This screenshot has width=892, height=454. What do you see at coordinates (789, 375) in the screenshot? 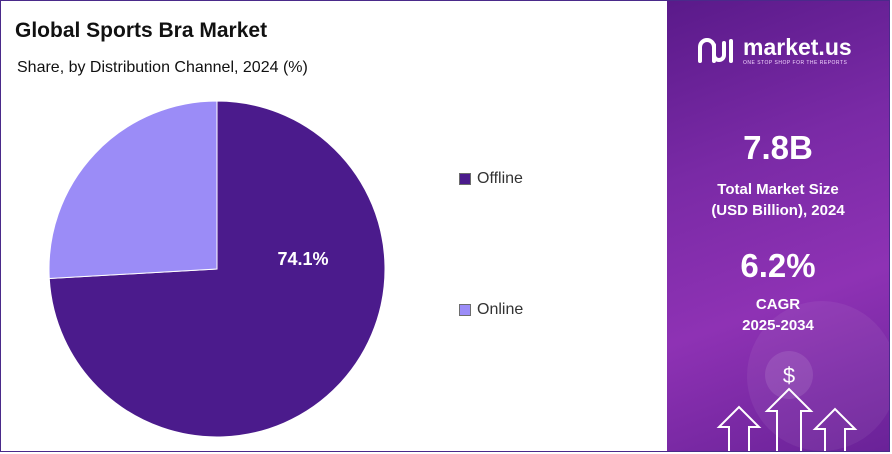
I see `dollar-symbol: $` at bounding box center [789, 375].